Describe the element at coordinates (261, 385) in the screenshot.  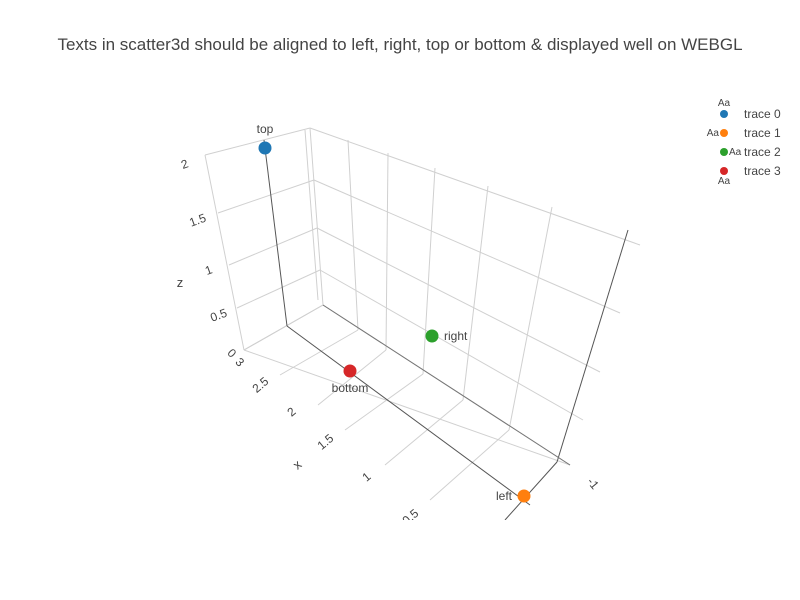
I see `x-tick-label: 2.5` at that location.